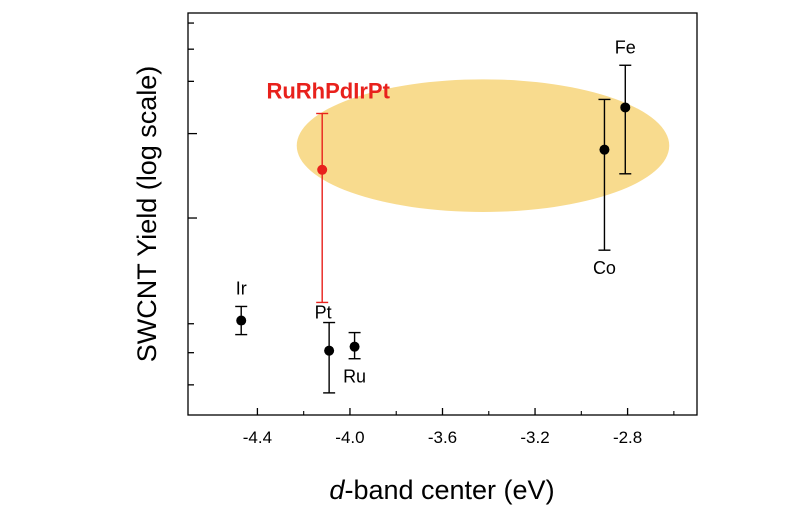 The height and width of the screenshot is (530, 800). I want to click on data-point-ir: Ir, so click(241, 307).